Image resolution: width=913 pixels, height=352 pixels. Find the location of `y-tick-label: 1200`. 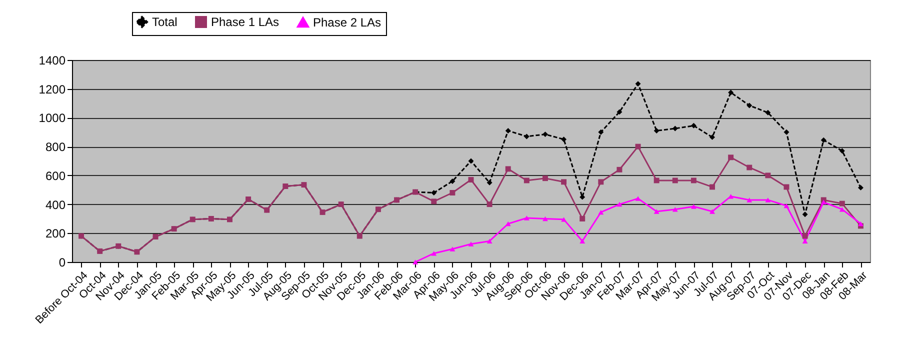

y-tick-label: 1200 is located at coordinates (52, 89).